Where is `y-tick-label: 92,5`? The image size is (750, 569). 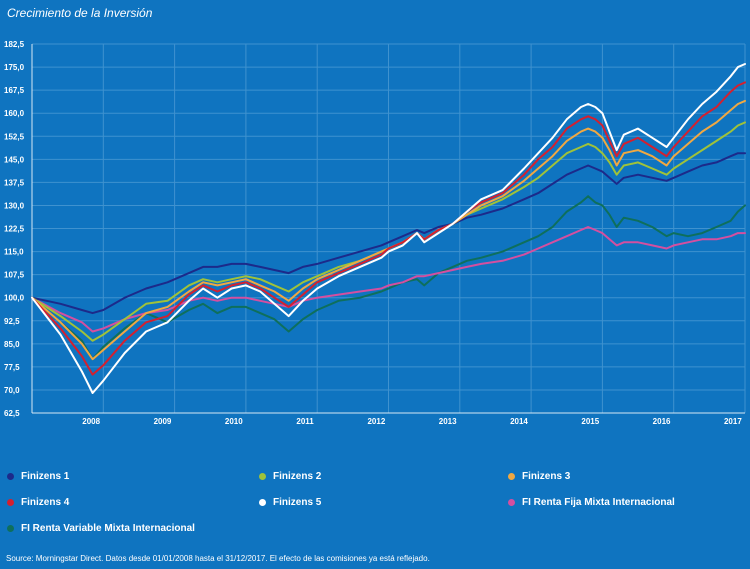
y-tick-label: 92,5 is located at coordinates (12, 321).